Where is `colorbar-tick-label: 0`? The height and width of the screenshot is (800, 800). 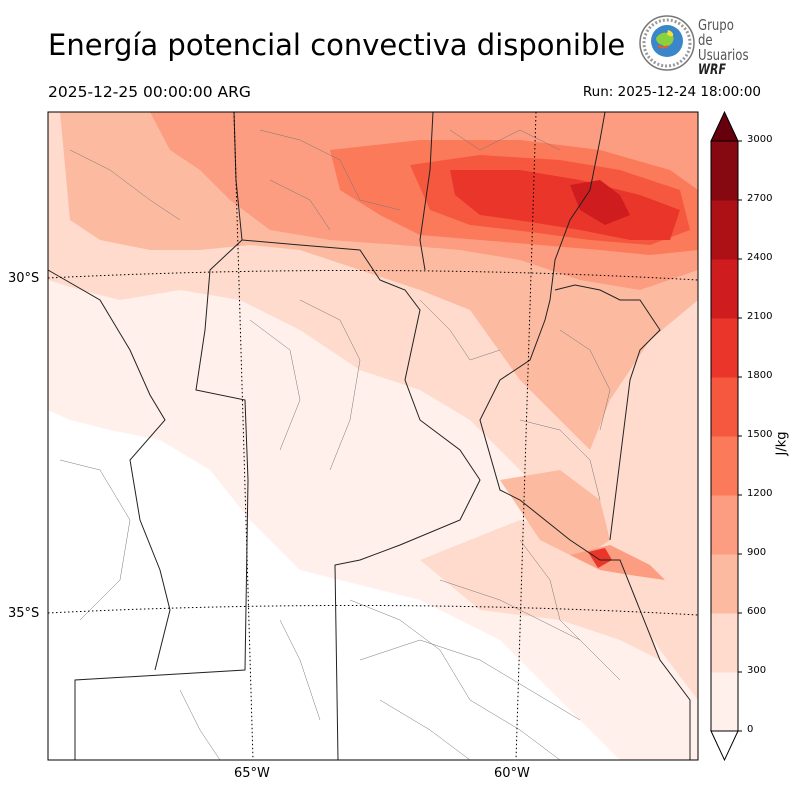
colorbar-tick-label: 0 is located at coordinates (750, 729).